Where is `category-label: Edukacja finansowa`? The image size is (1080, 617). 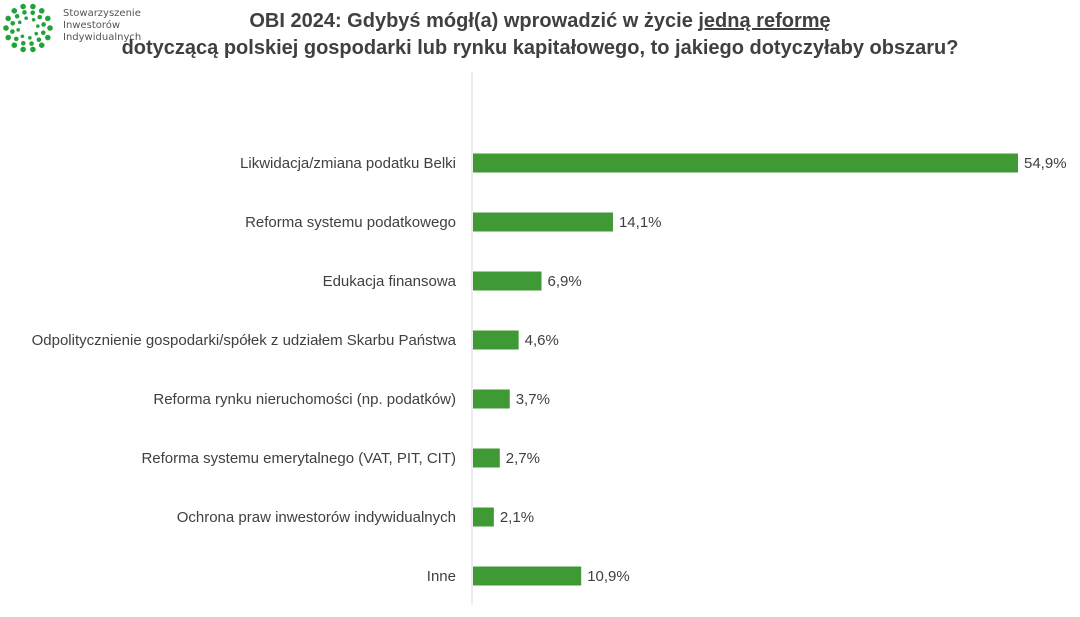 category-label: Edukacja finansowa is located at coordinates (390, 281).